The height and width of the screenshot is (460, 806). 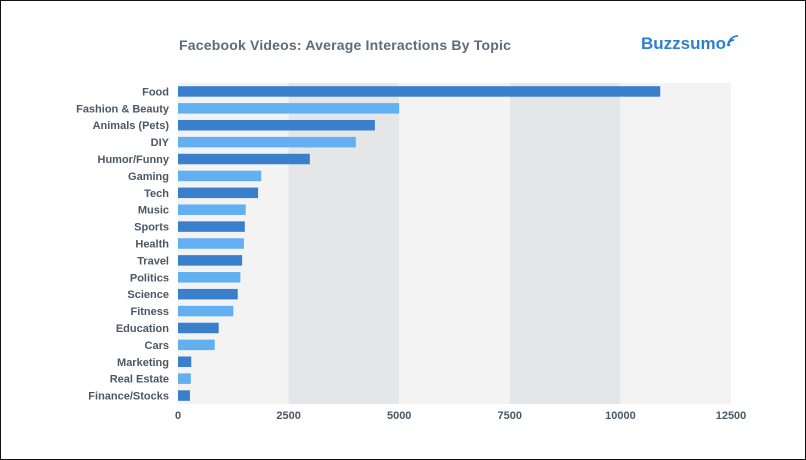 What do you see at coordinates (142, 329) in the screenshot?
I see `category-label: Education` at bounding box center [142, 329].